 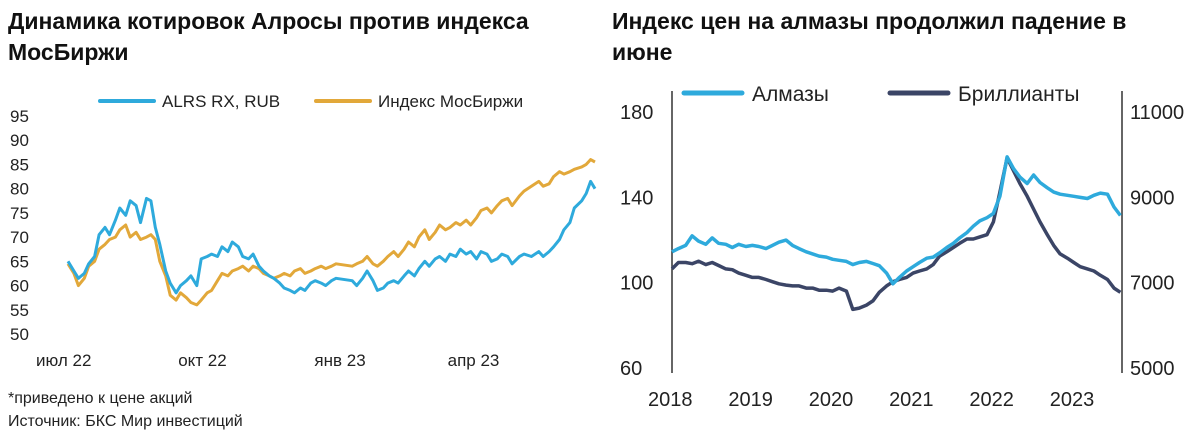 I want to click on x-tick-label: апр 23, so click(x=474, y=360).